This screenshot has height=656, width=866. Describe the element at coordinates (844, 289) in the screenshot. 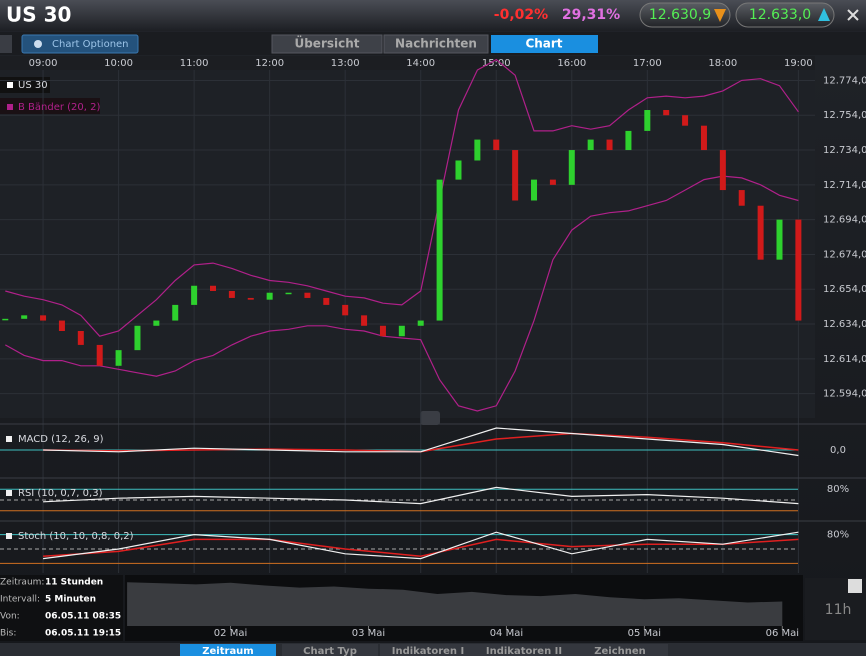

I see `y-tick-label: 12.654,0` at that location.